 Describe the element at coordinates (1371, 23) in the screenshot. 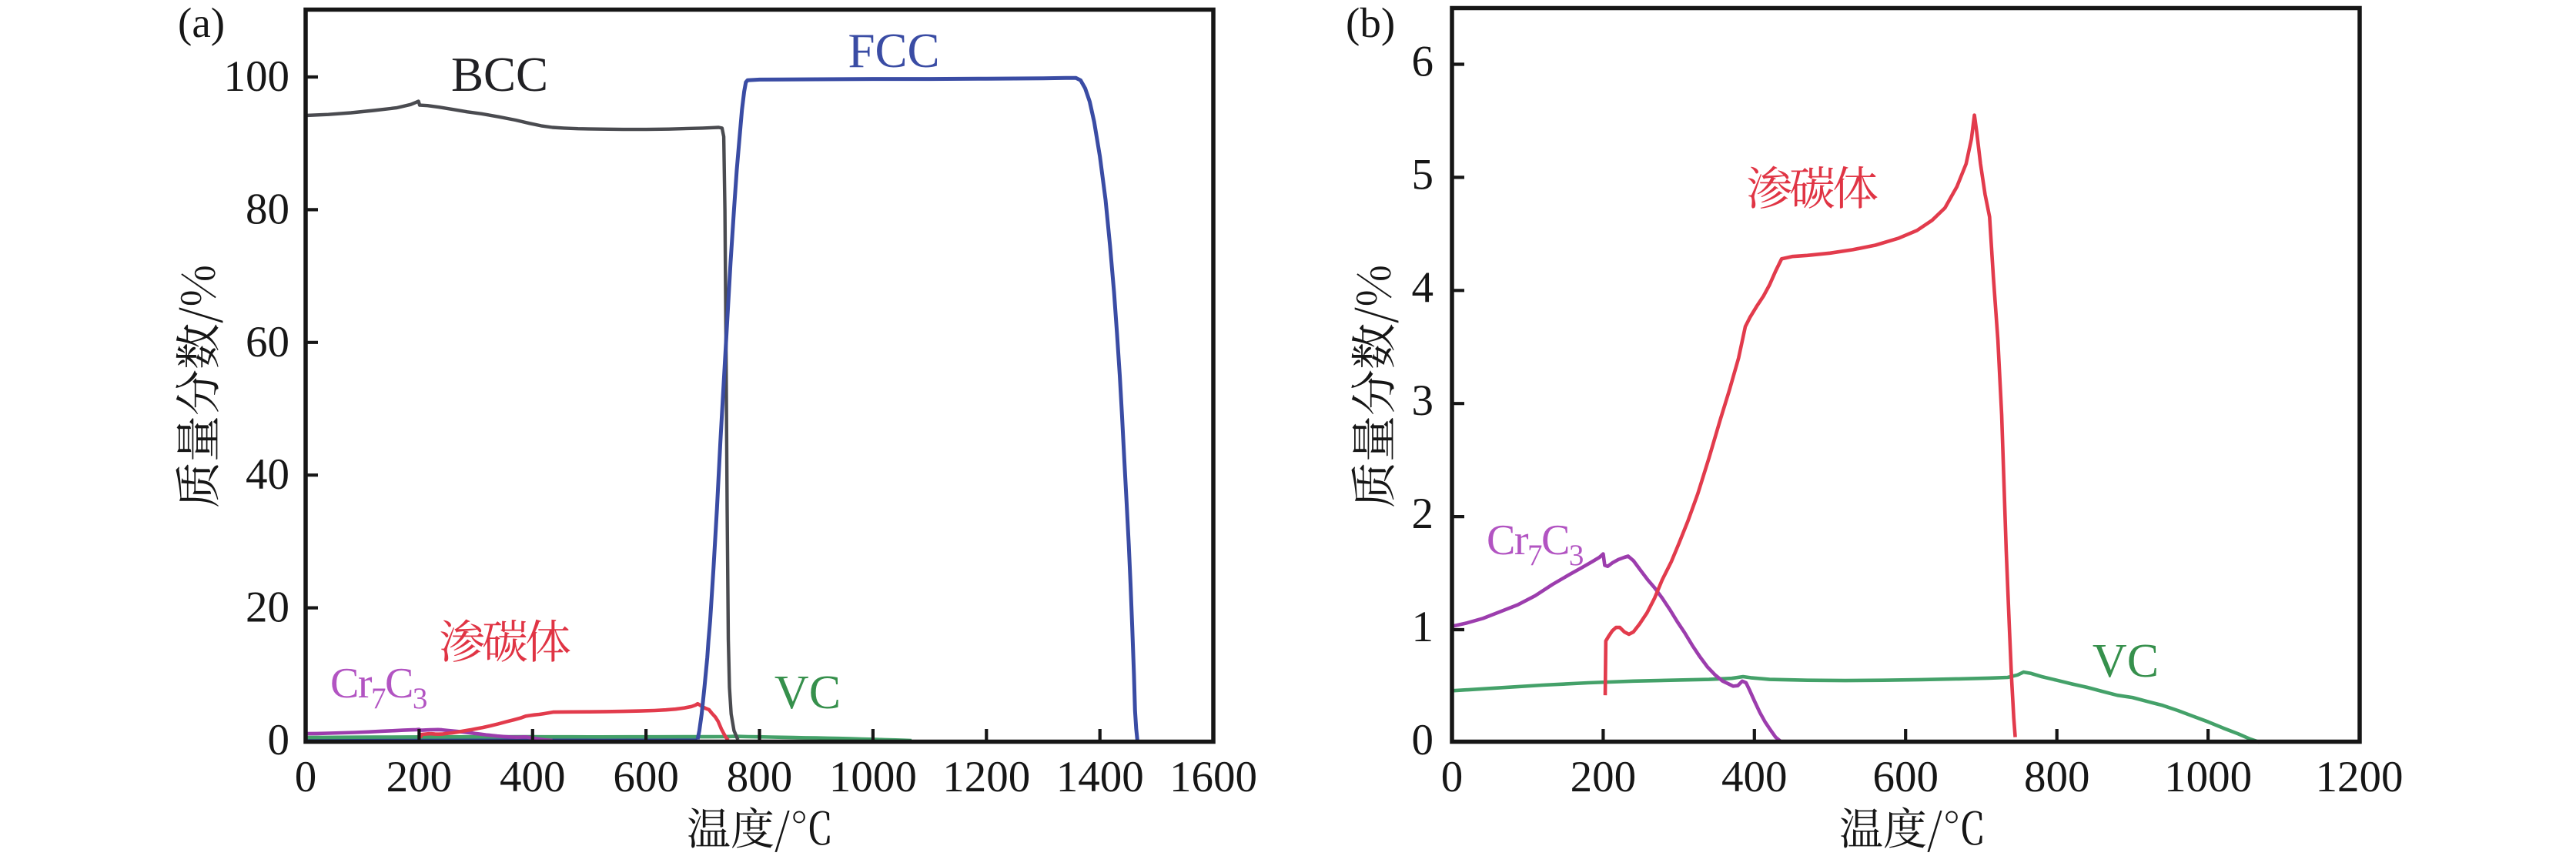

I see `svg-text: (b)` at that location.